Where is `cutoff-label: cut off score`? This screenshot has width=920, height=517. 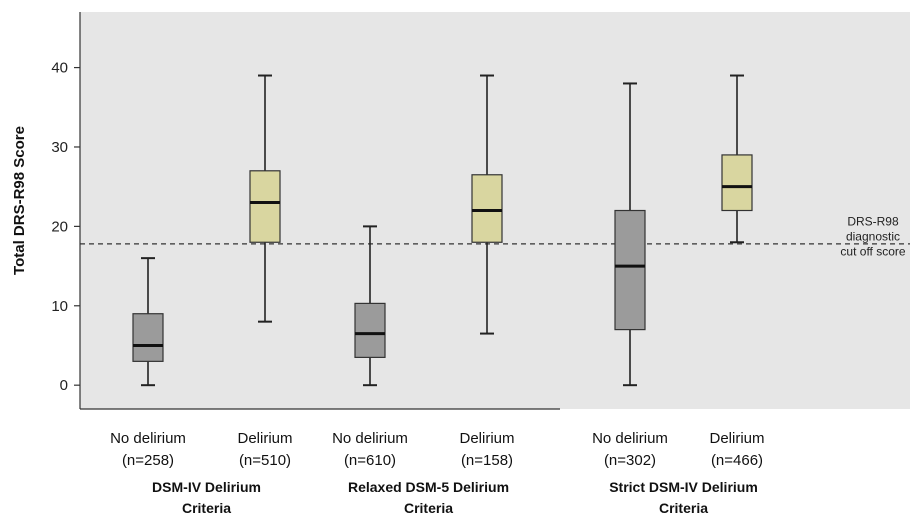 cutoff-label: cut off score is located at coordinates (872, 251).